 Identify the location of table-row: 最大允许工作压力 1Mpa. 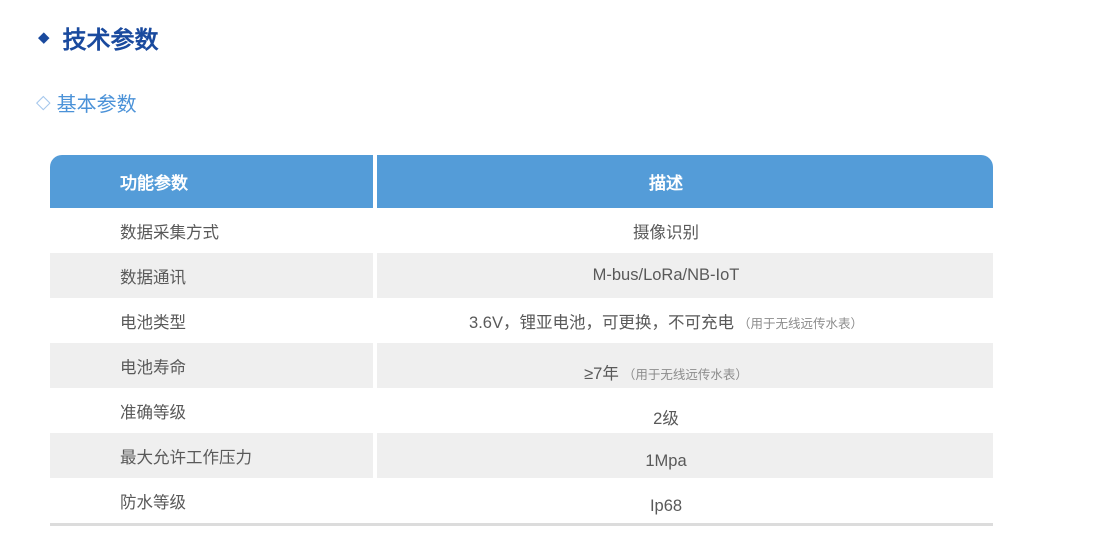
(521, 455).